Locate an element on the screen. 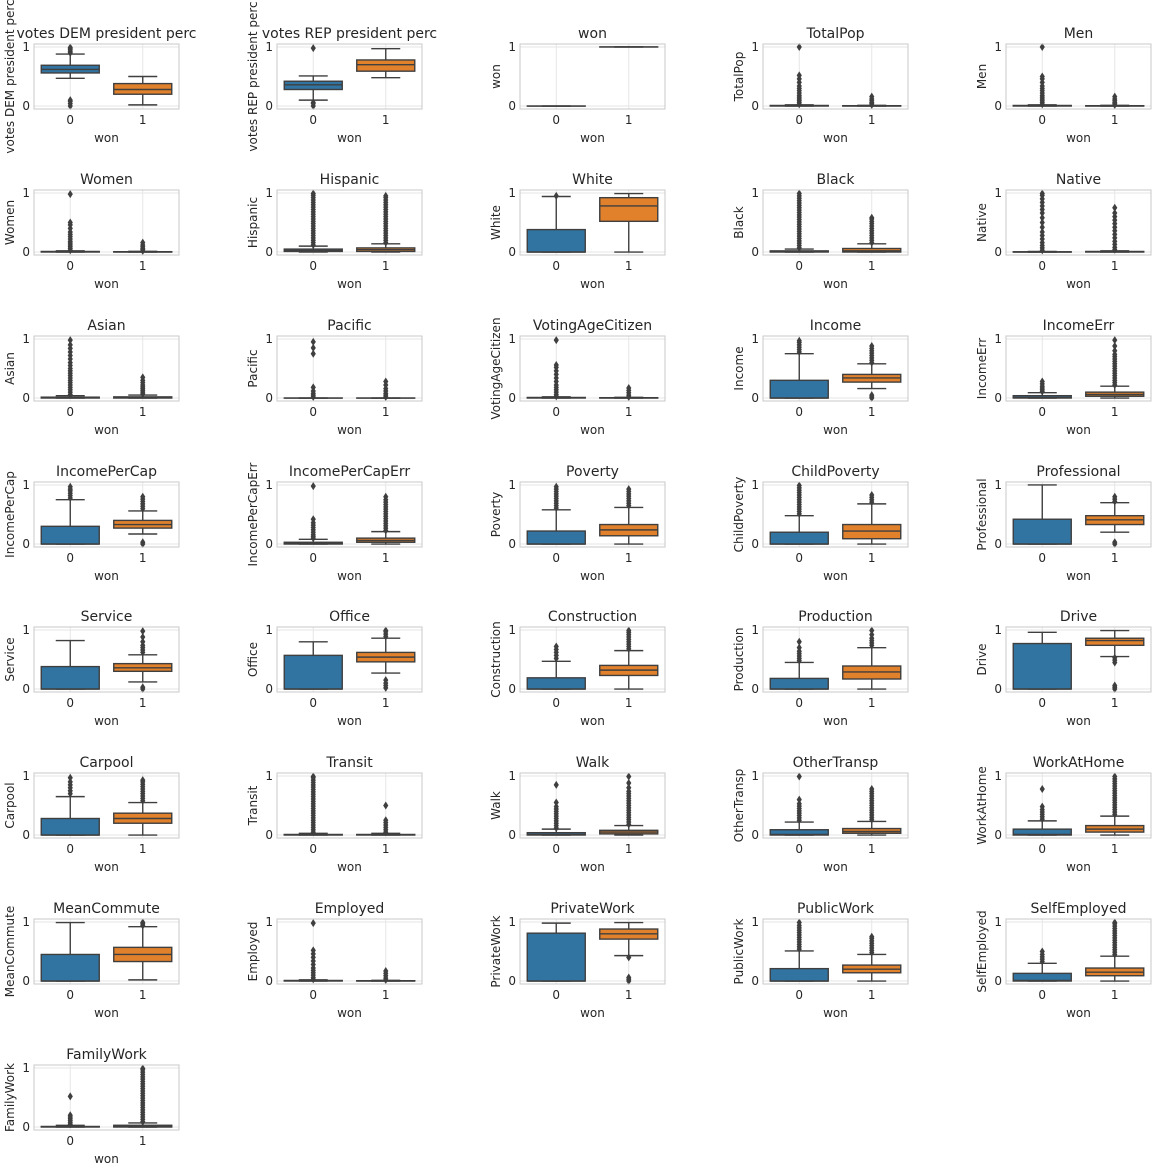  subplot-title: ChildPoverty is located at coordinates (835, 472).